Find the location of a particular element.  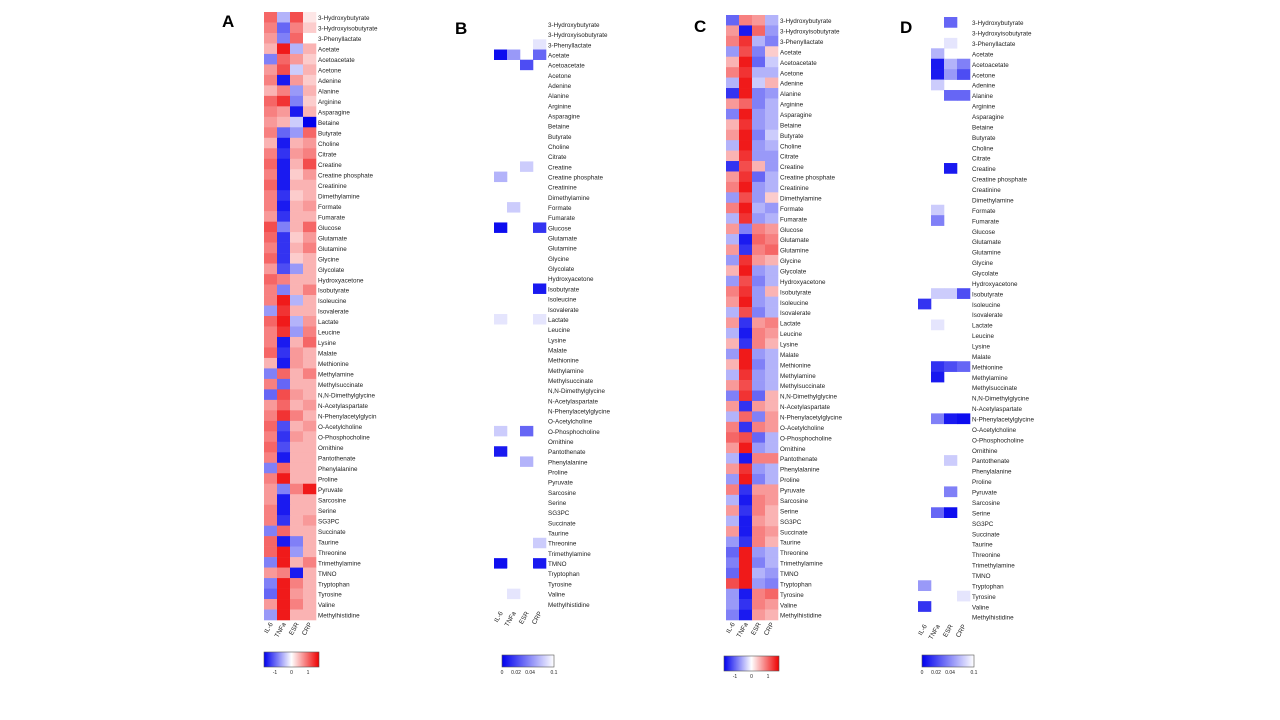

panel-d-cell-pantothenate-esr is located at coordinates (951, 460).